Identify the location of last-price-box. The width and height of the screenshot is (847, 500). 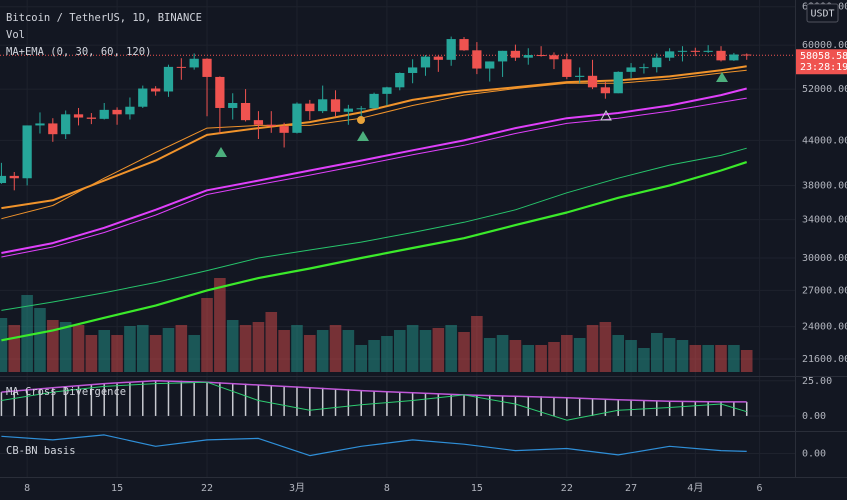
(821, 62).